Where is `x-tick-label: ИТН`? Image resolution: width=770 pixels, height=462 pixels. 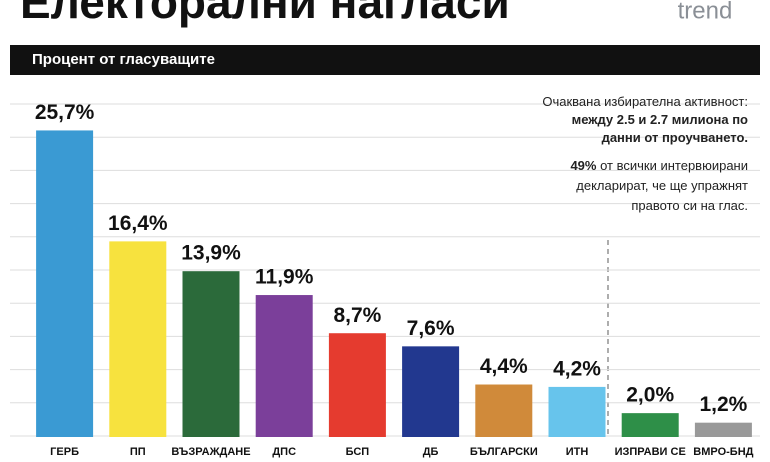
x-tick-label: ИТН is located at coordinates (577, 452).